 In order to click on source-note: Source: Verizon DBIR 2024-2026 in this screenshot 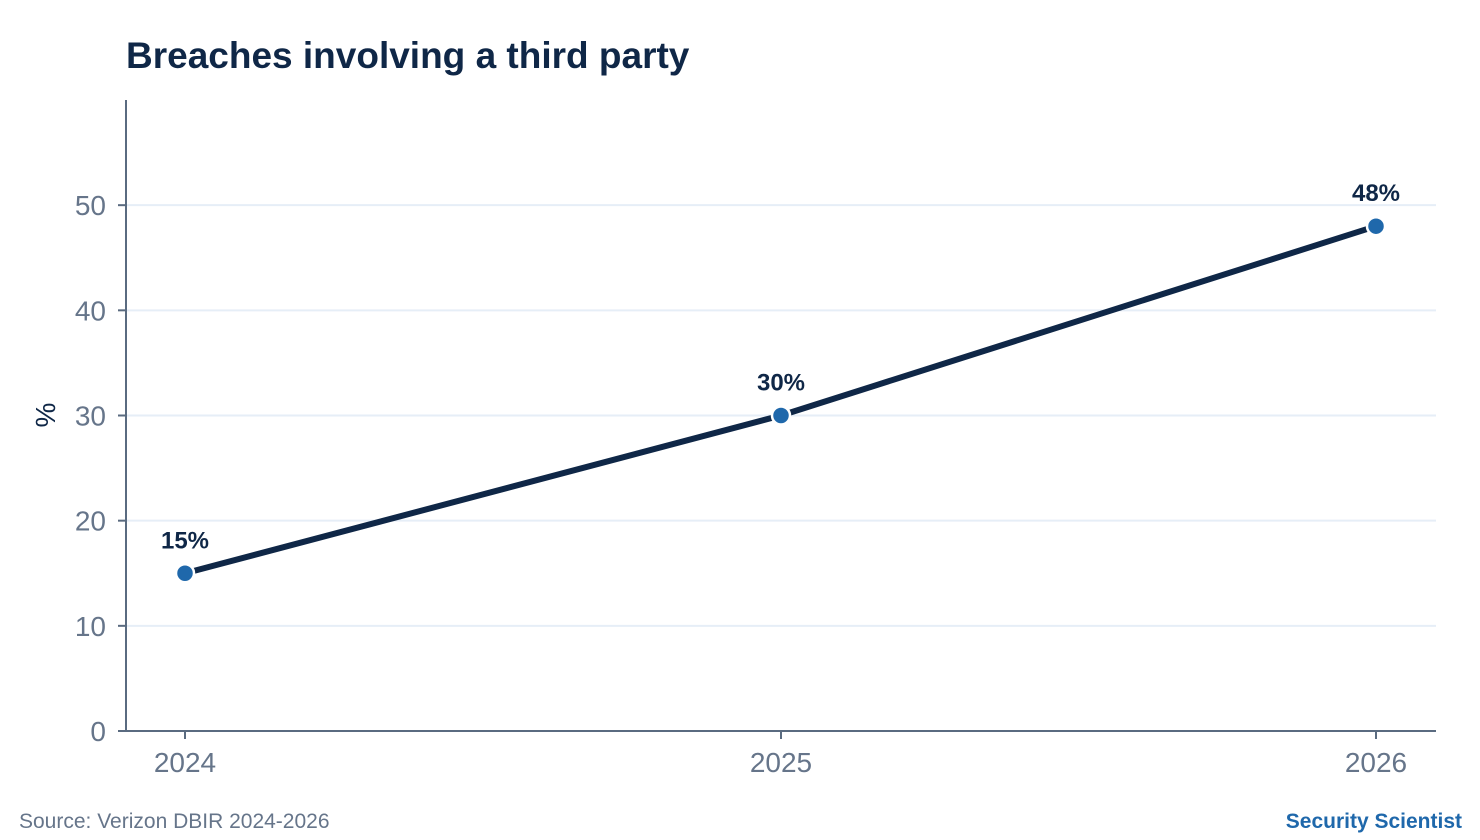, I will do `click(174, 821)`.